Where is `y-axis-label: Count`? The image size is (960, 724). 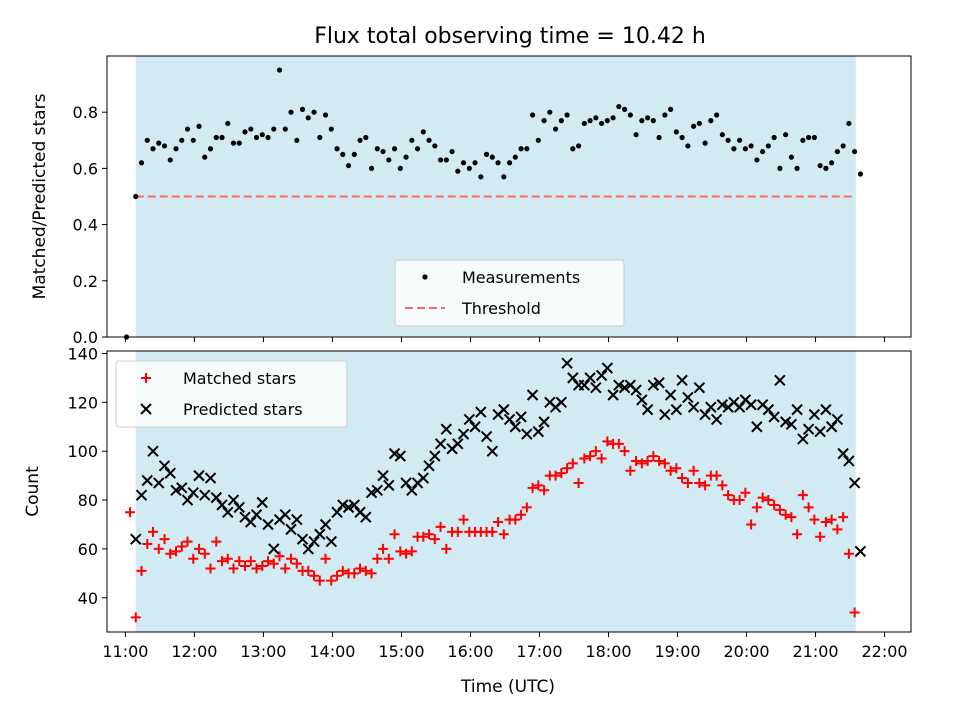
y-axis-label: Count is located at coordinates (33, 491).